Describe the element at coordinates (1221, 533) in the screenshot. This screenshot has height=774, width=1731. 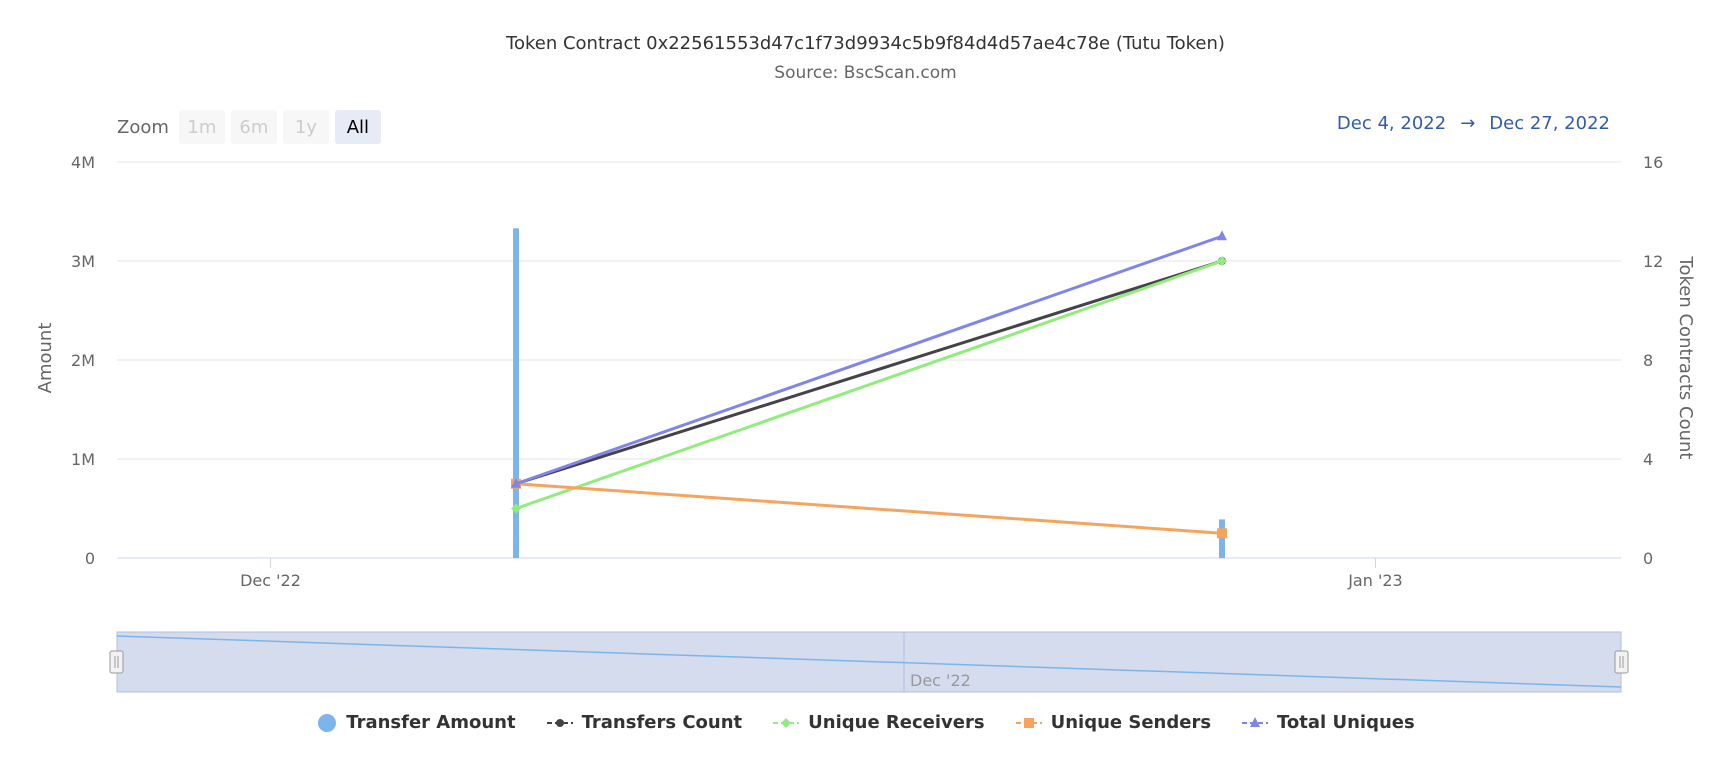
I see `unique-senders-point` at that location.